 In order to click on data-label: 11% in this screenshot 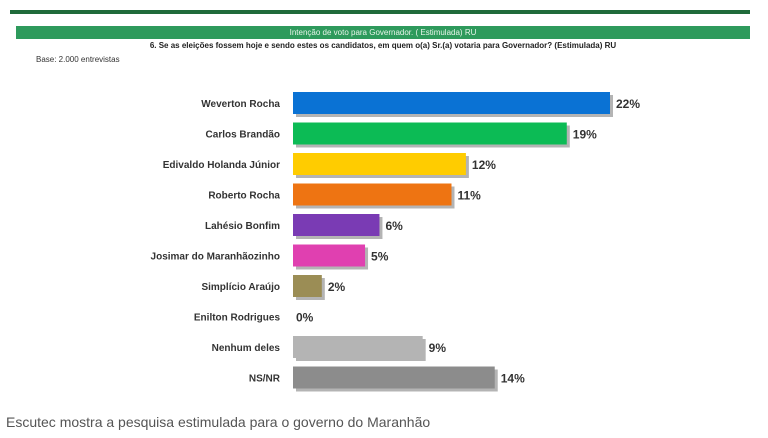, I will do `click(470, 196)`.